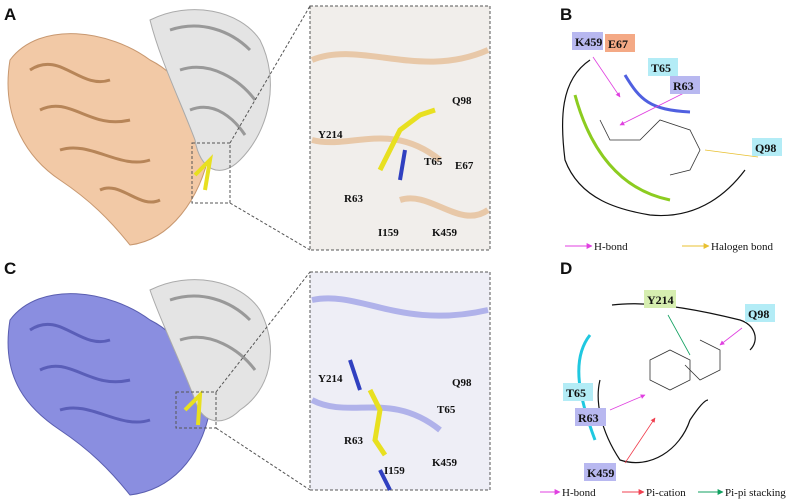 The height and width of the screenshot is (502, 800). Describe the element at coordinates (755, 493) in the screenshot. I see `legend-label: Pi-pi stacking` at that location.